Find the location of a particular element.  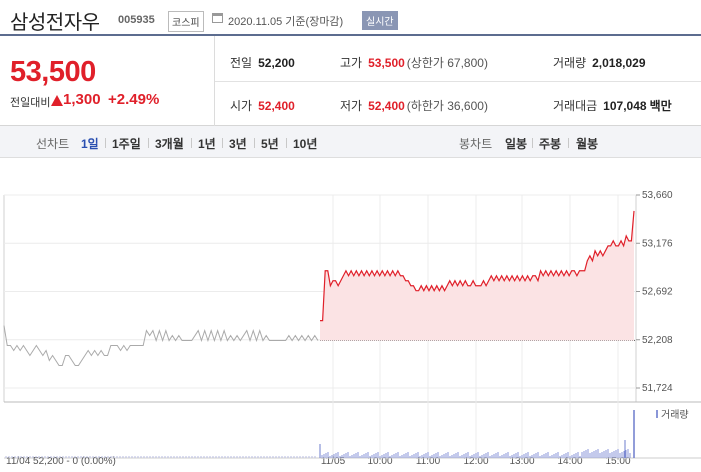

stats-divider is located at coordinates (458, 81).